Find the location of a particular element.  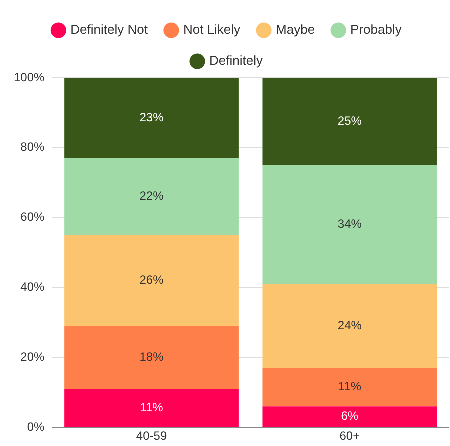

data-label: 24% is located at coordinates (350, 325).